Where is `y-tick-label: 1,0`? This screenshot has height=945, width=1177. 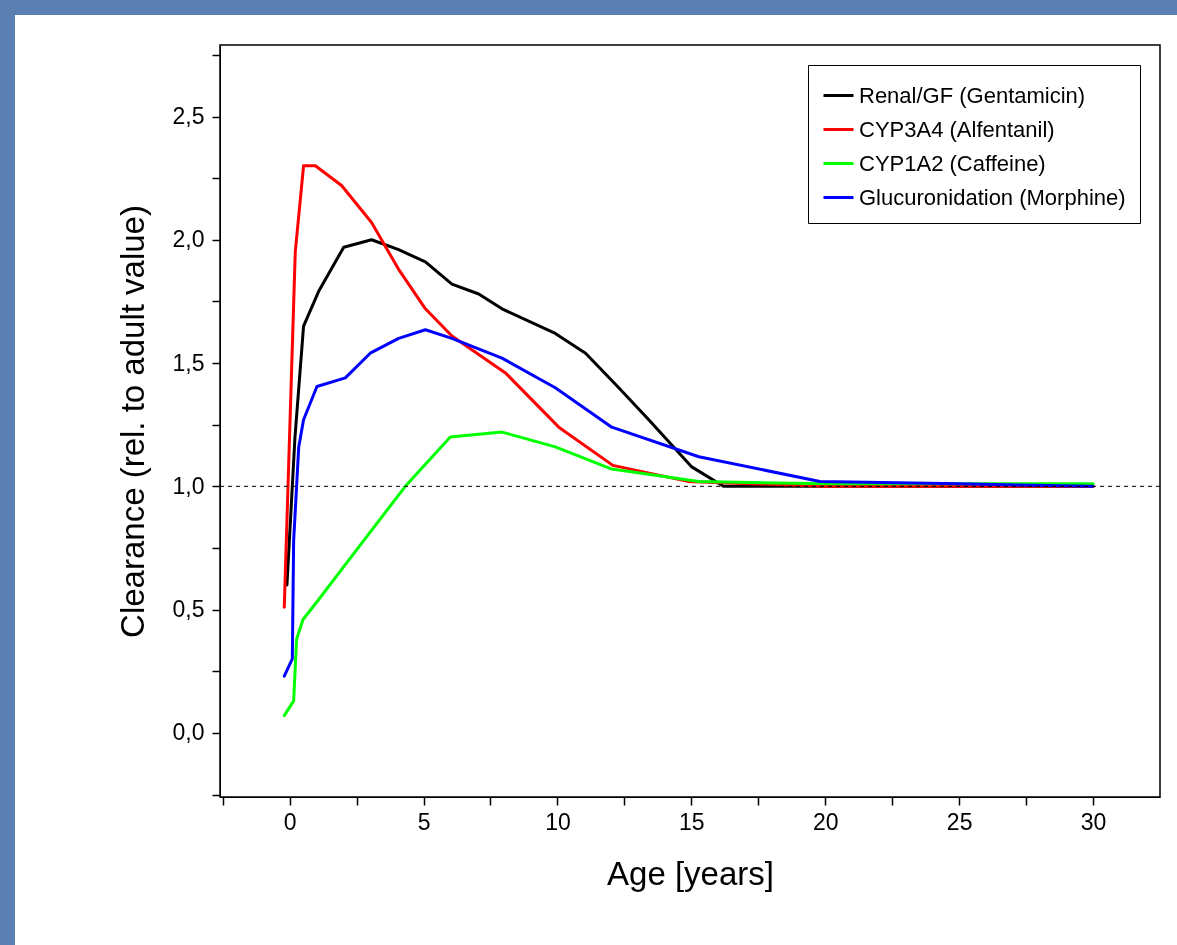 y-tick-label: 1,0 is located at coordinates (188, 485).